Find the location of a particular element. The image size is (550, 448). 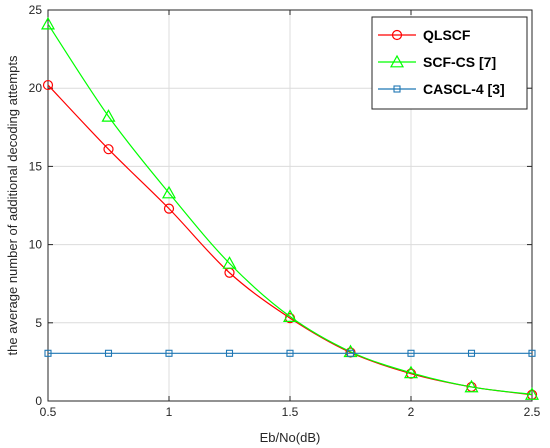

x-tick-label: 1.5 is located at coordinates (290, 412).